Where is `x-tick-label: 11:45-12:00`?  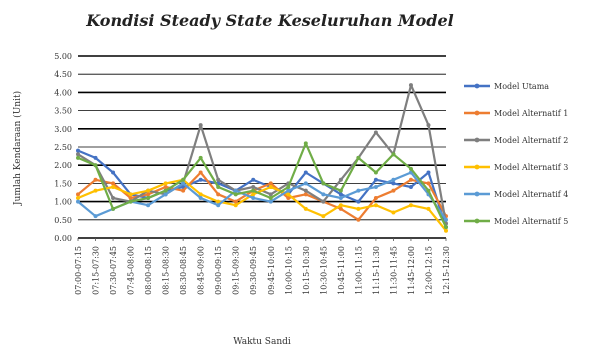
x-tick-label: 11:45-12:00 is located at coordinates (411, 270).